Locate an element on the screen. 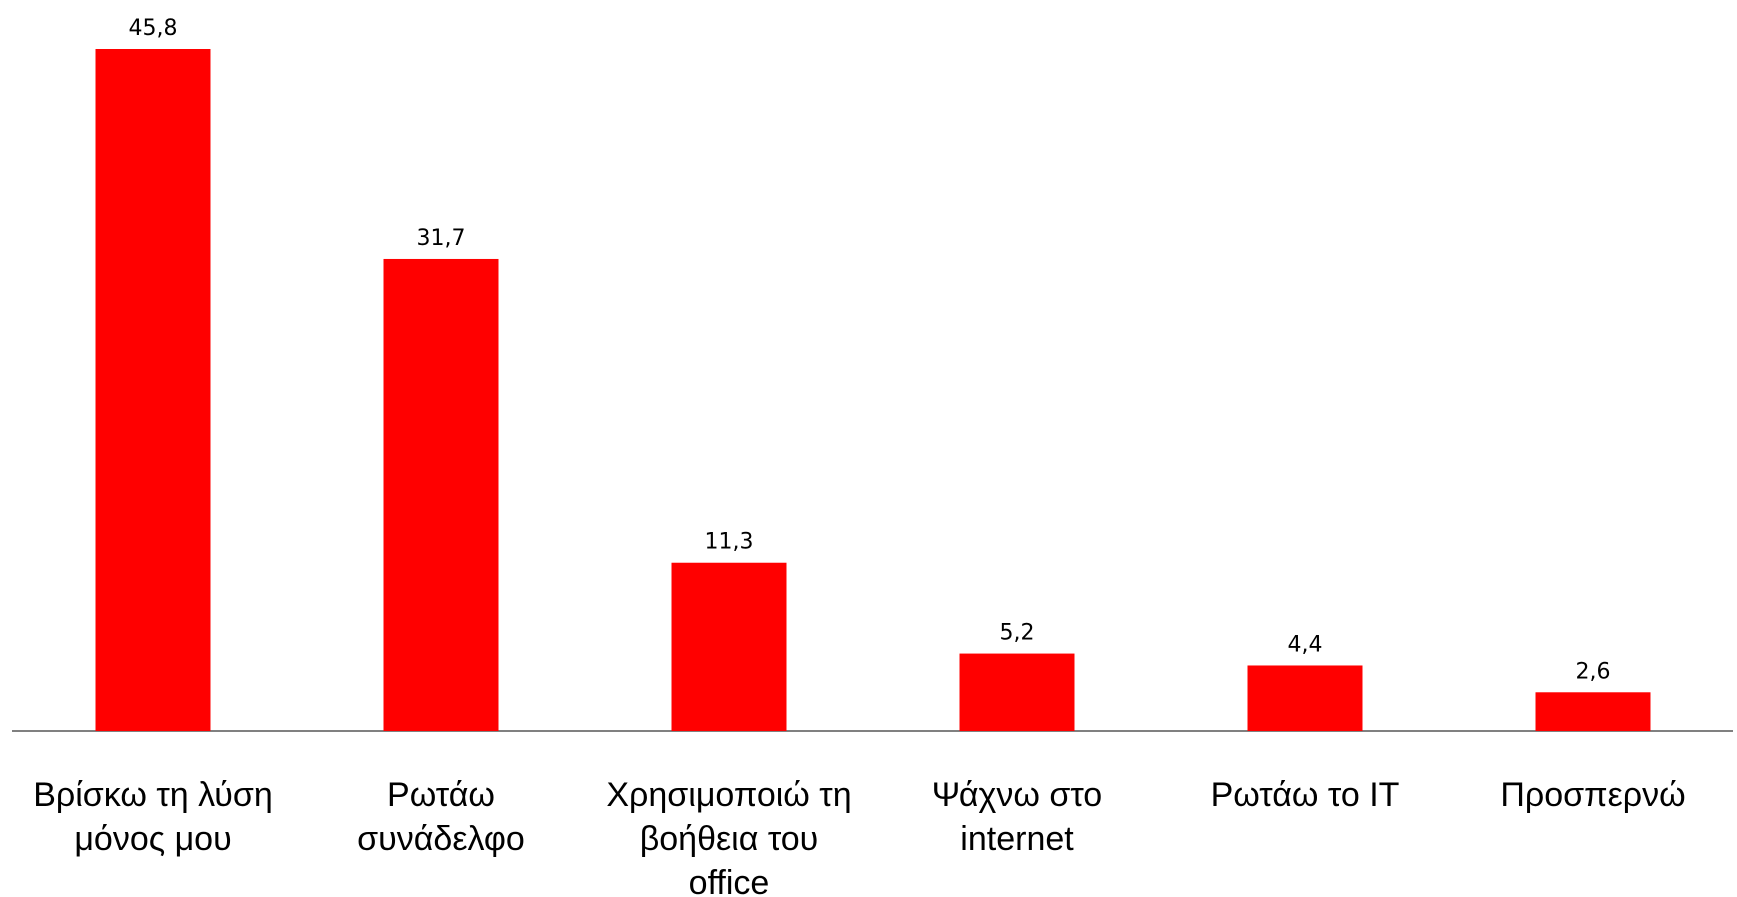 The height and width of the screenshot is (897, 1737). category-label-line: internet is located at coordinates (1017, 839).